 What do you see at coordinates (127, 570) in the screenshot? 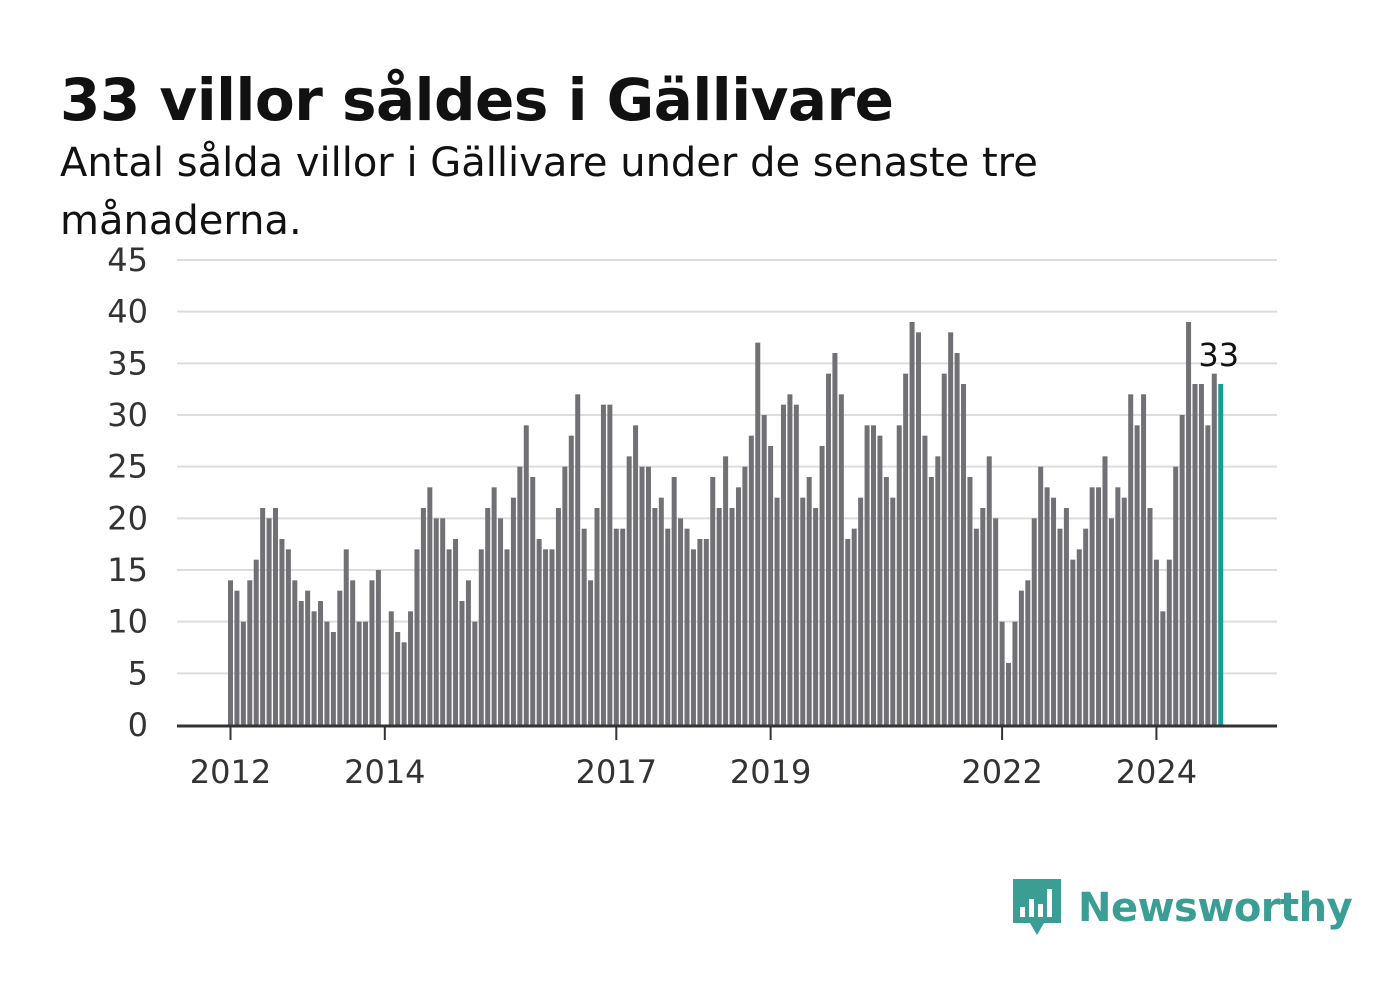
I see `y-tick-label: 15` at bounding box center [127, 570].